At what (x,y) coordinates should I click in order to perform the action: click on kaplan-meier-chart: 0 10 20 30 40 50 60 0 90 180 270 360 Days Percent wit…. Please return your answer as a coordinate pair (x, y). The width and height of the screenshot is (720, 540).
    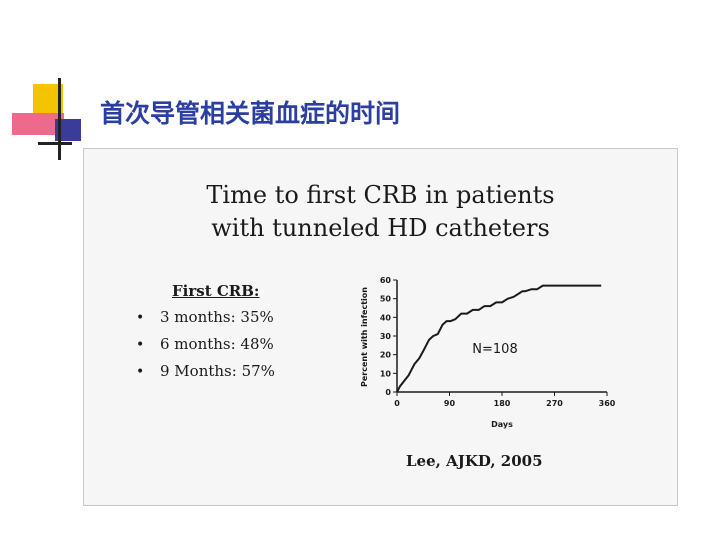
    Looking at the image, I should click on (488, 352).